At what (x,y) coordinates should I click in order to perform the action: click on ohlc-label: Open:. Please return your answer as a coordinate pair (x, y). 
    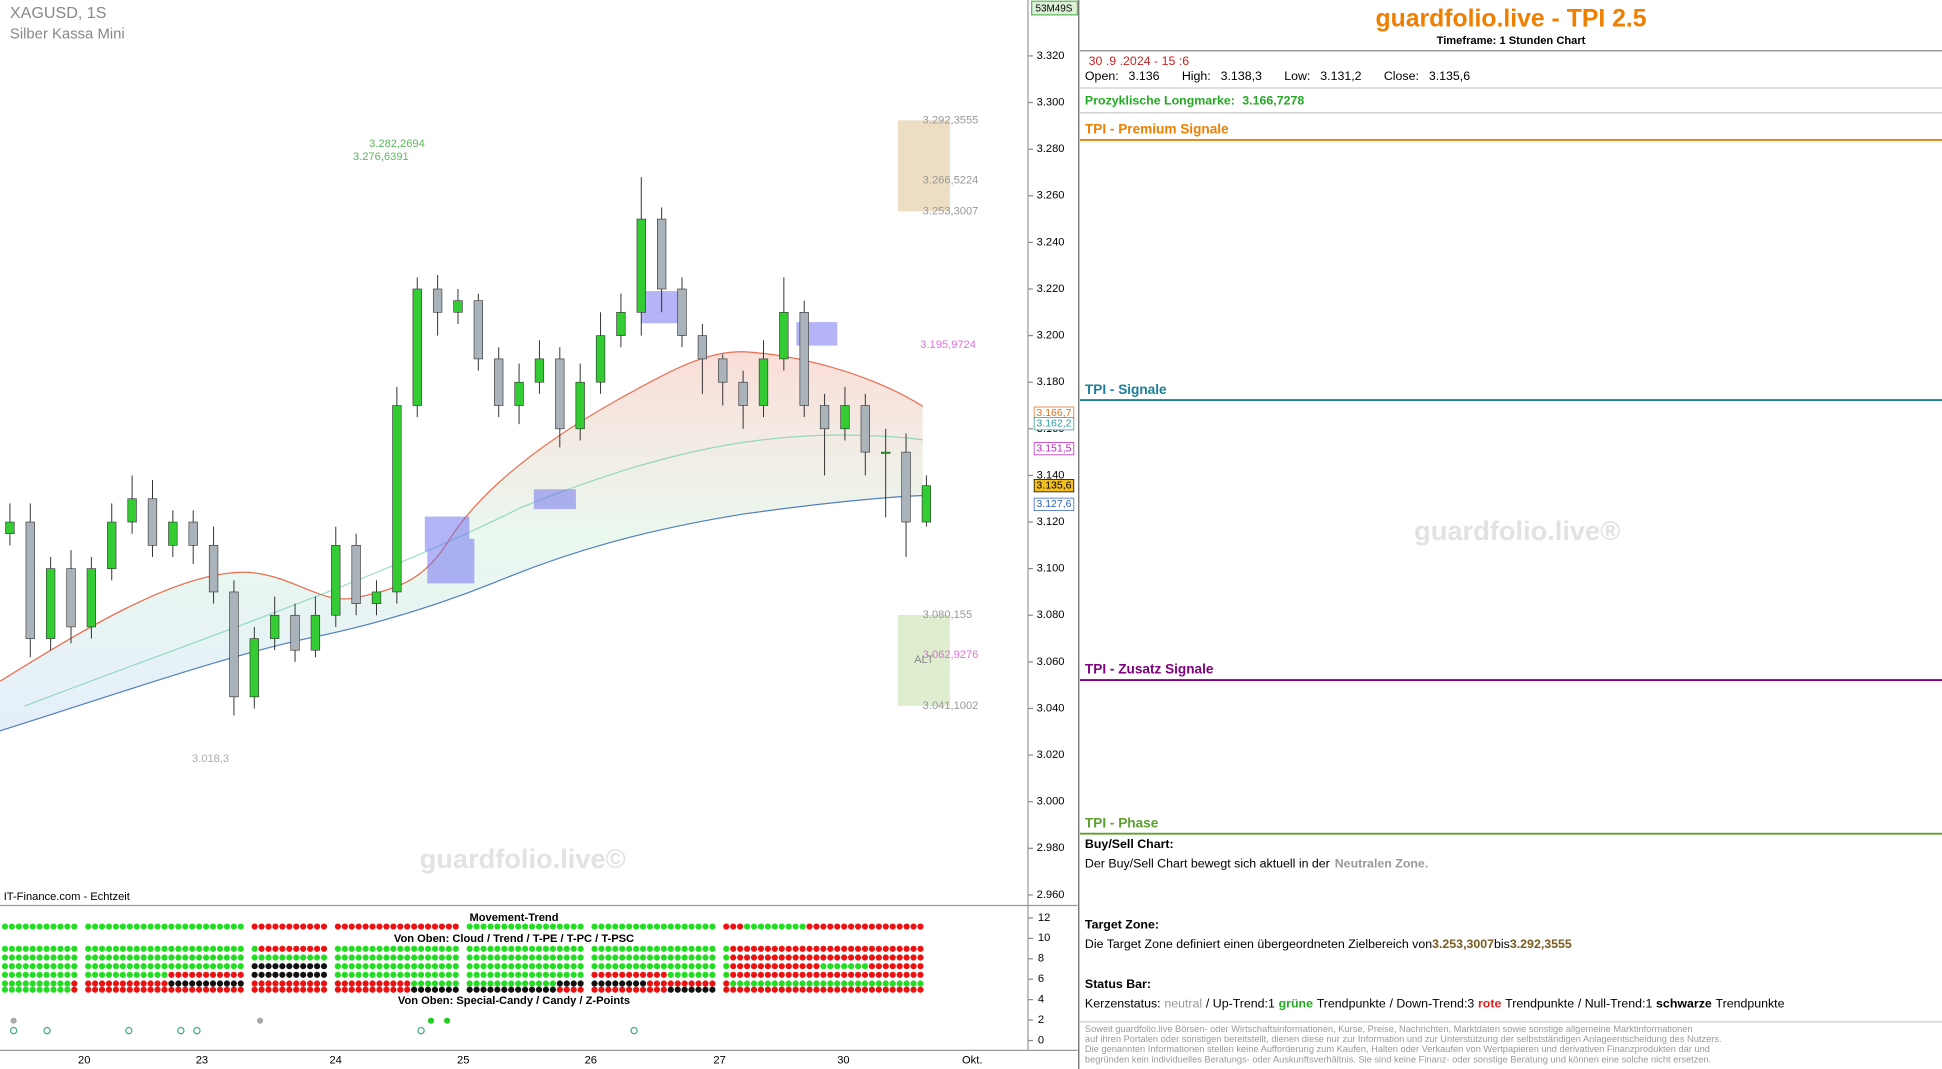
    Looking at the image, I should click on (1102, 76).